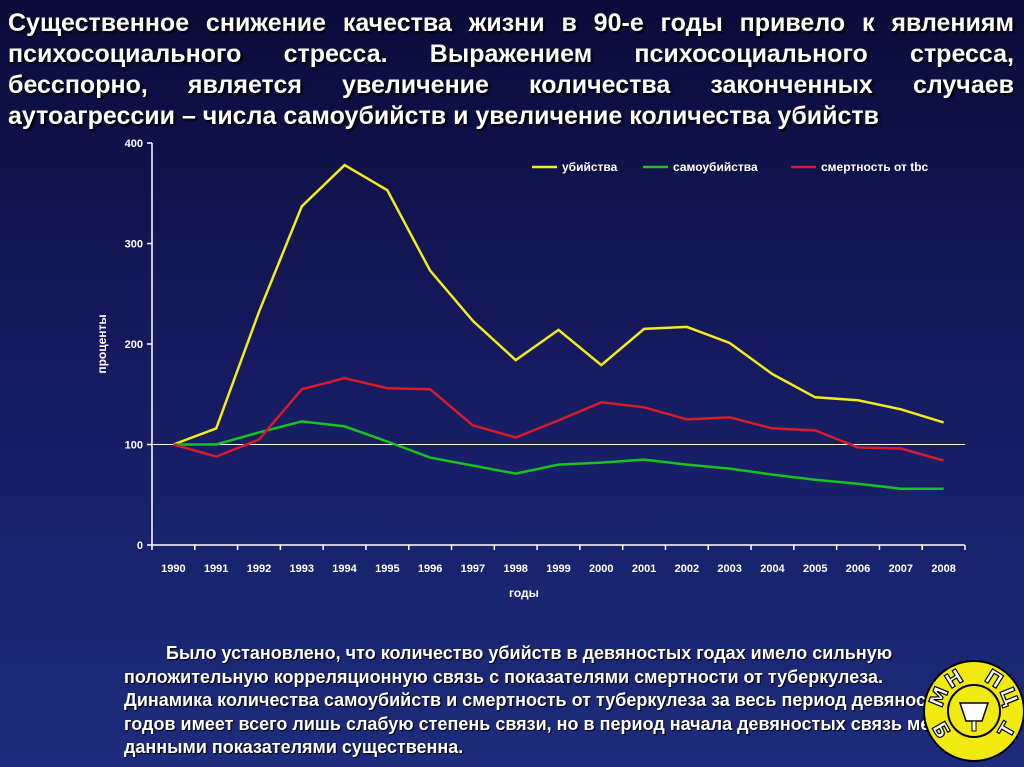  I want to click on legend: убийства самоубийства смертность от tbc, so click(730, 167).